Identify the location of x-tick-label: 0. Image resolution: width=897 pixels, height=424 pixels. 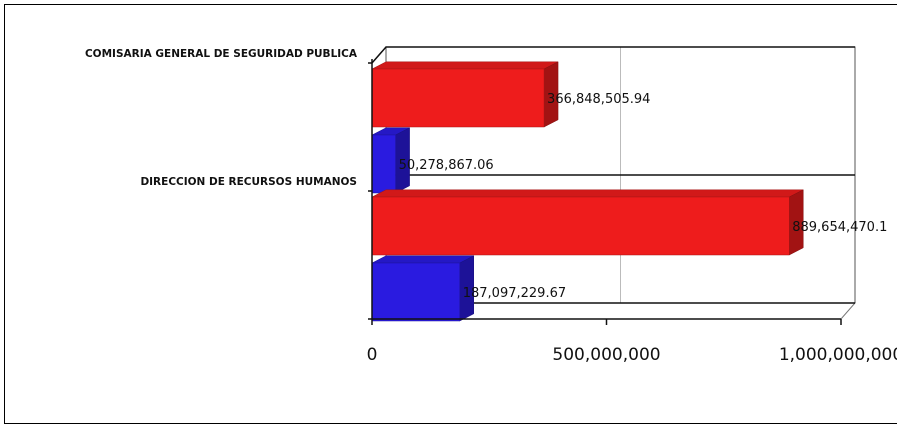
(372, 355).